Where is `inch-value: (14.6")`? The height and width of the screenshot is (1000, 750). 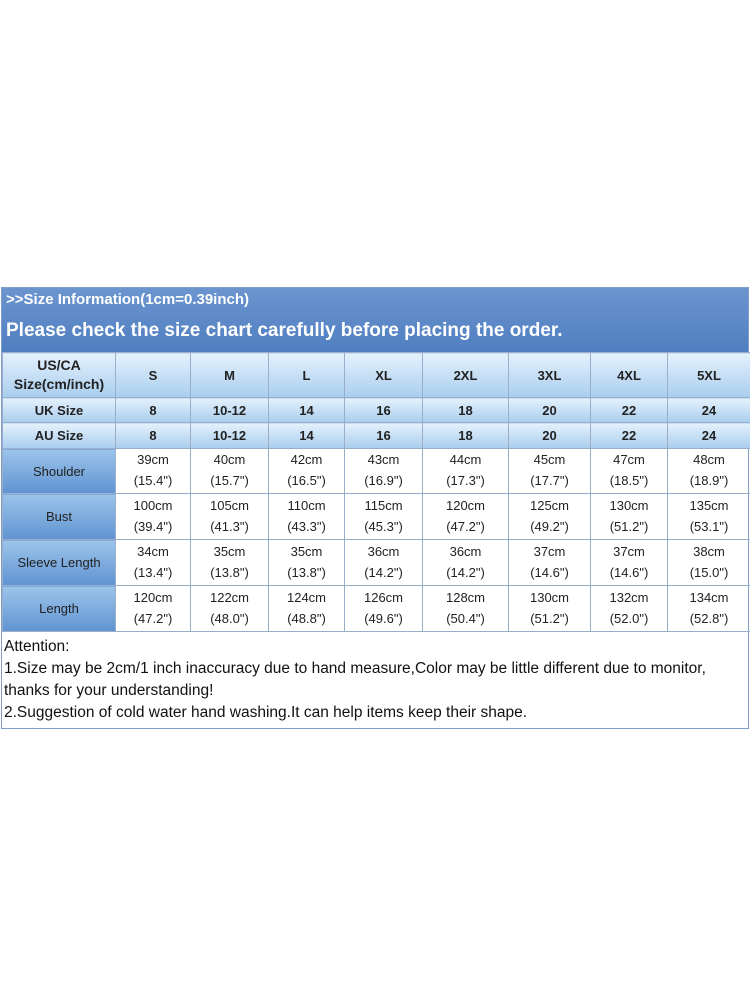
inch-value: (14.6") is located at coordinates (549, 572).